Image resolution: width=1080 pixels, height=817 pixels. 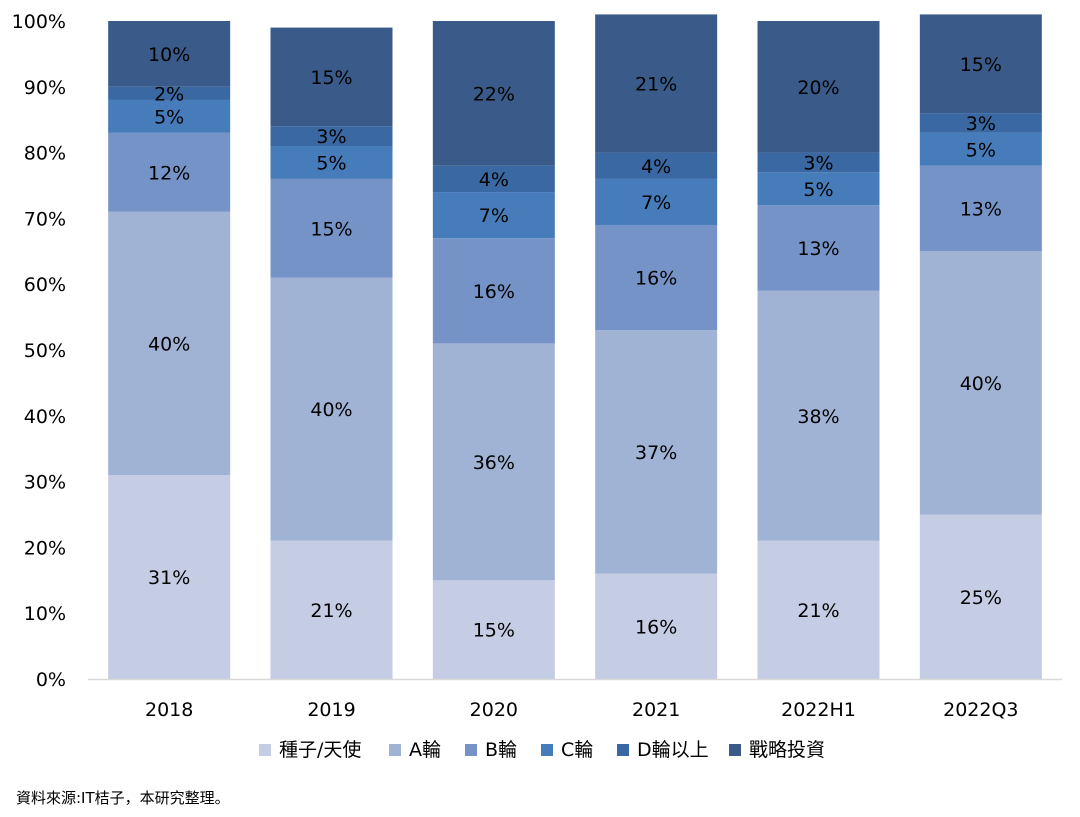 I want to click on data-label: 10%, so click(x=169, y=55).